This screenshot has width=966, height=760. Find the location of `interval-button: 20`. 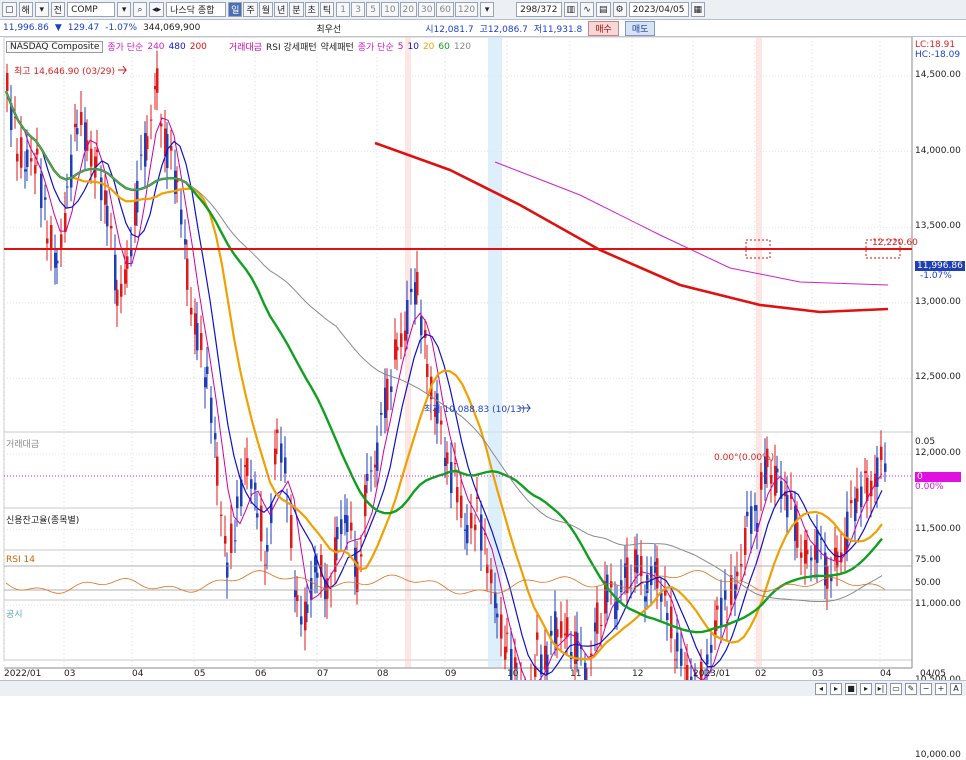

interval-button: 20 is located at coordinates (408, 9).